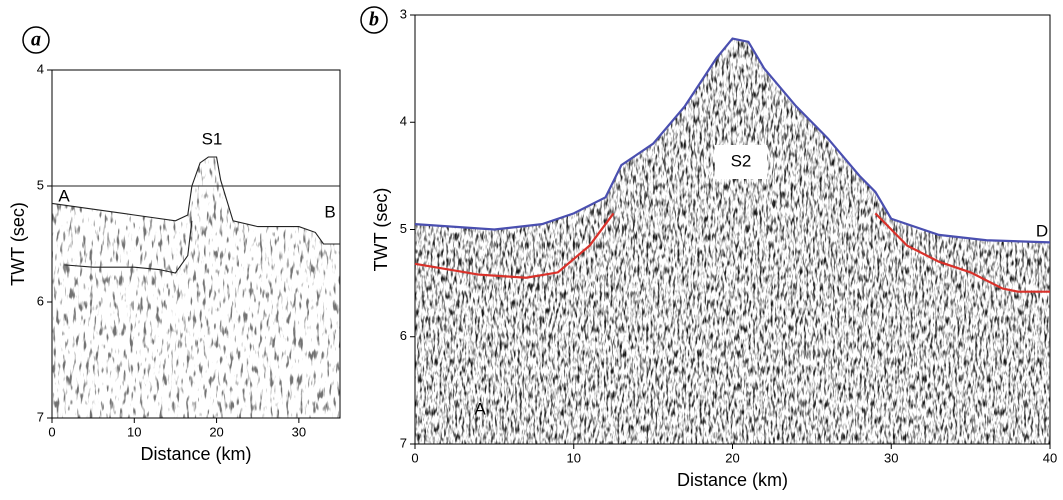 The height and width of the screenshot is (500, 1063). I want to click on panel-label: a, so click(36, 40).